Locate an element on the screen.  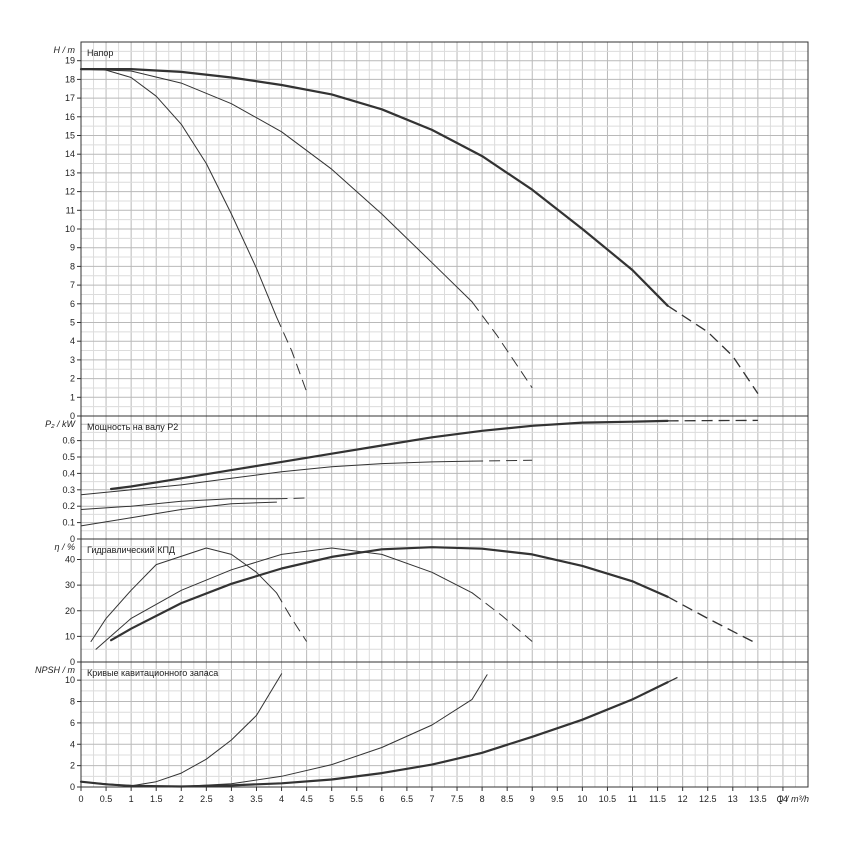
panel-frame is located at coordinates (444, 724).